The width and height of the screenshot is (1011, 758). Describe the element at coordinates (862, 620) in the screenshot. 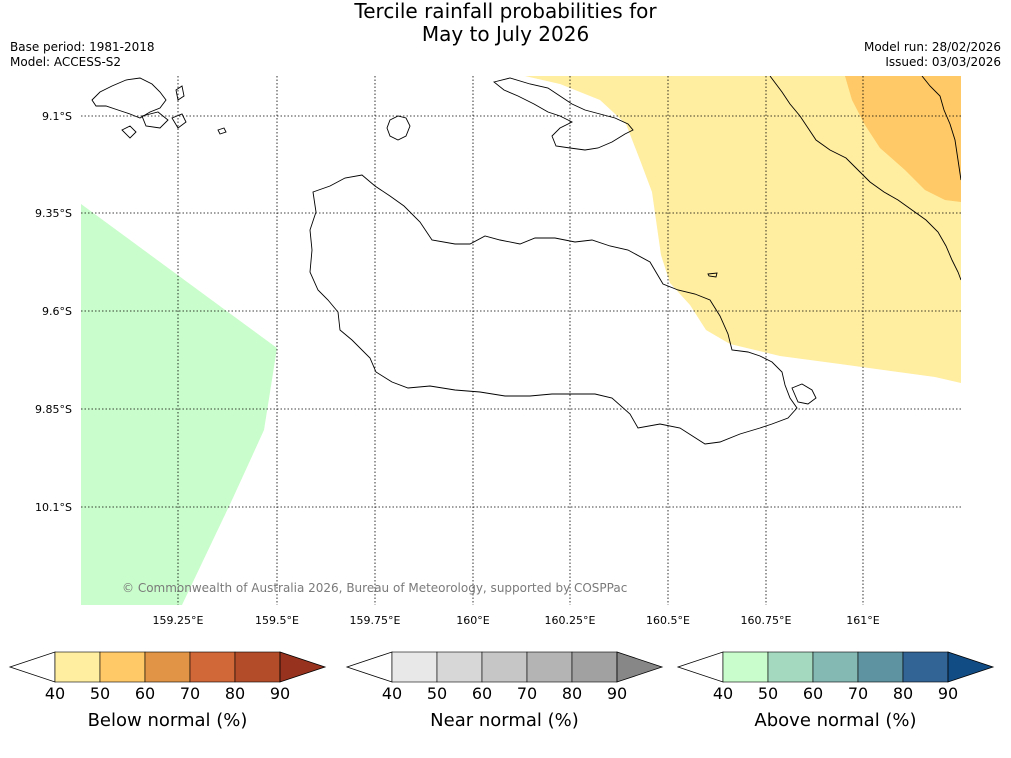

I see `lon-tick: 161°E` at that location.